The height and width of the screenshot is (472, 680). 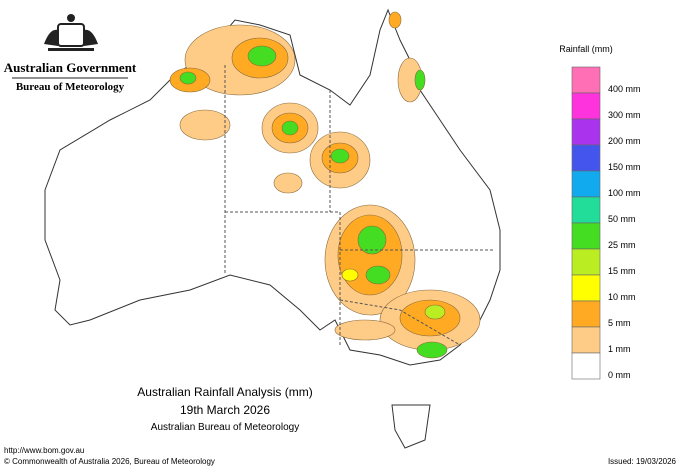 I want to click on footer-issued: Issued: 19/03/2026, so click(x=642, y=461).